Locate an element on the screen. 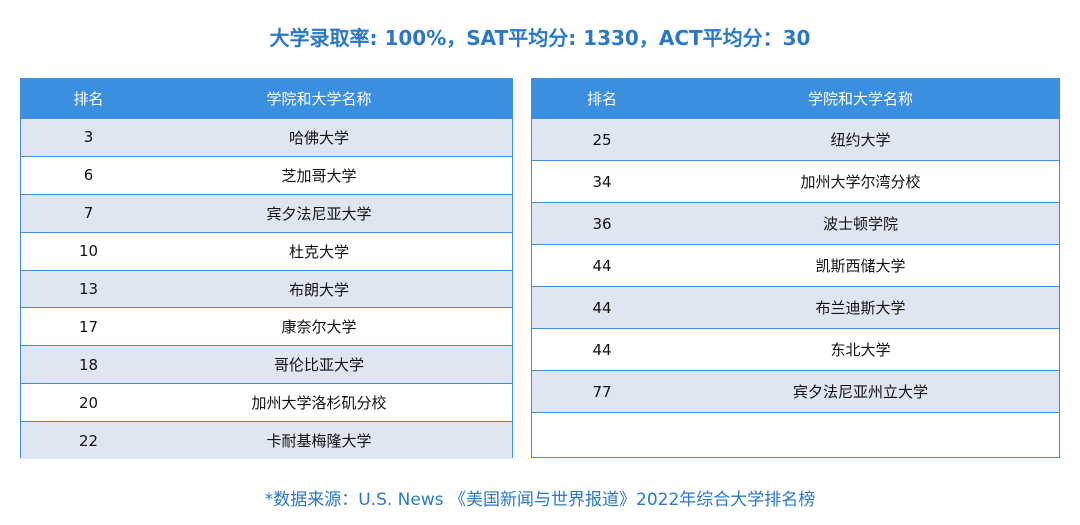  table-row: 17 康奈尔大学 is located at coordinates (266, 326).